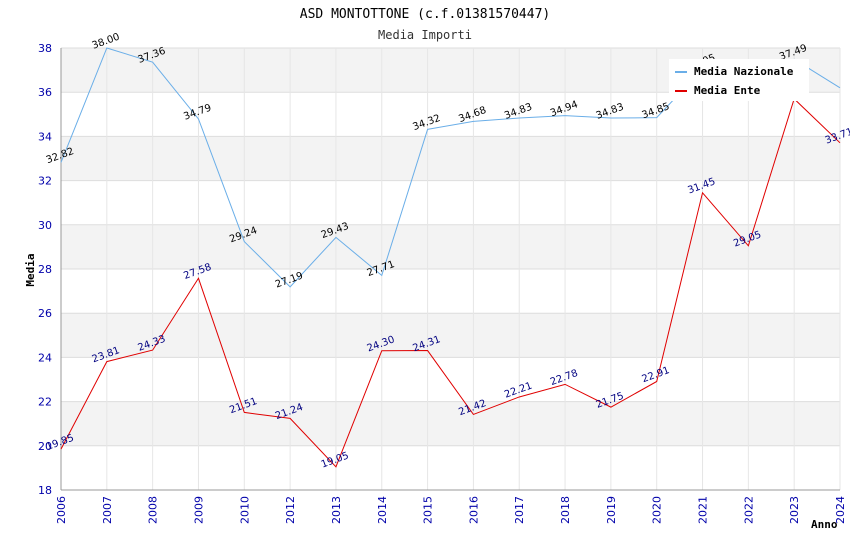 Image resolution: width=850 pixels, height=550 pixels. What do you see at coordinates (45, 225) in the screenshot?
I see `y-tick-label: 30` at bounding box center [45, 225].